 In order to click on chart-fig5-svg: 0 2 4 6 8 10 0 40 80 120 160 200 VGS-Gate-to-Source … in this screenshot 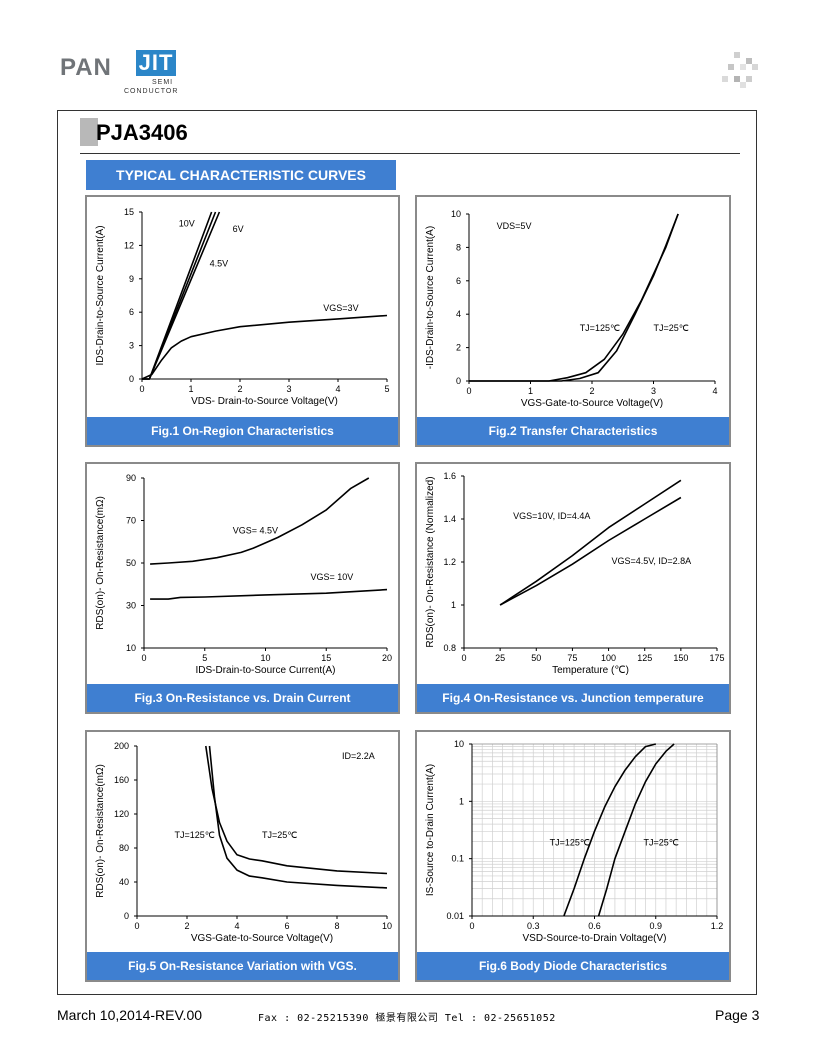, I will do `click(243, 842)`.